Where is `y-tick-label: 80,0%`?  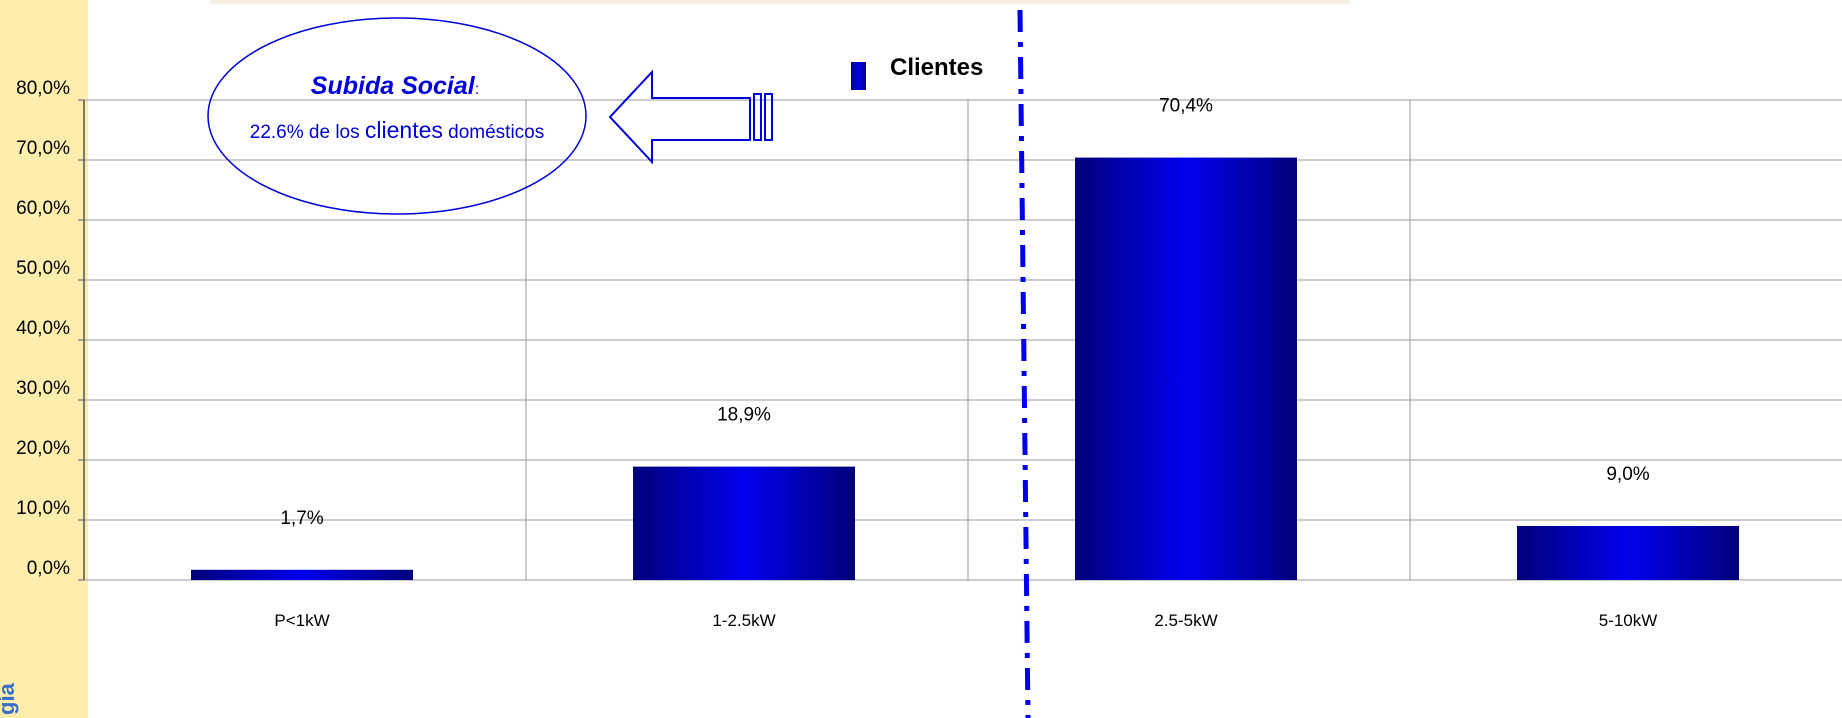
y-tick-label: 80,0% is located at coordinates (43, 88).